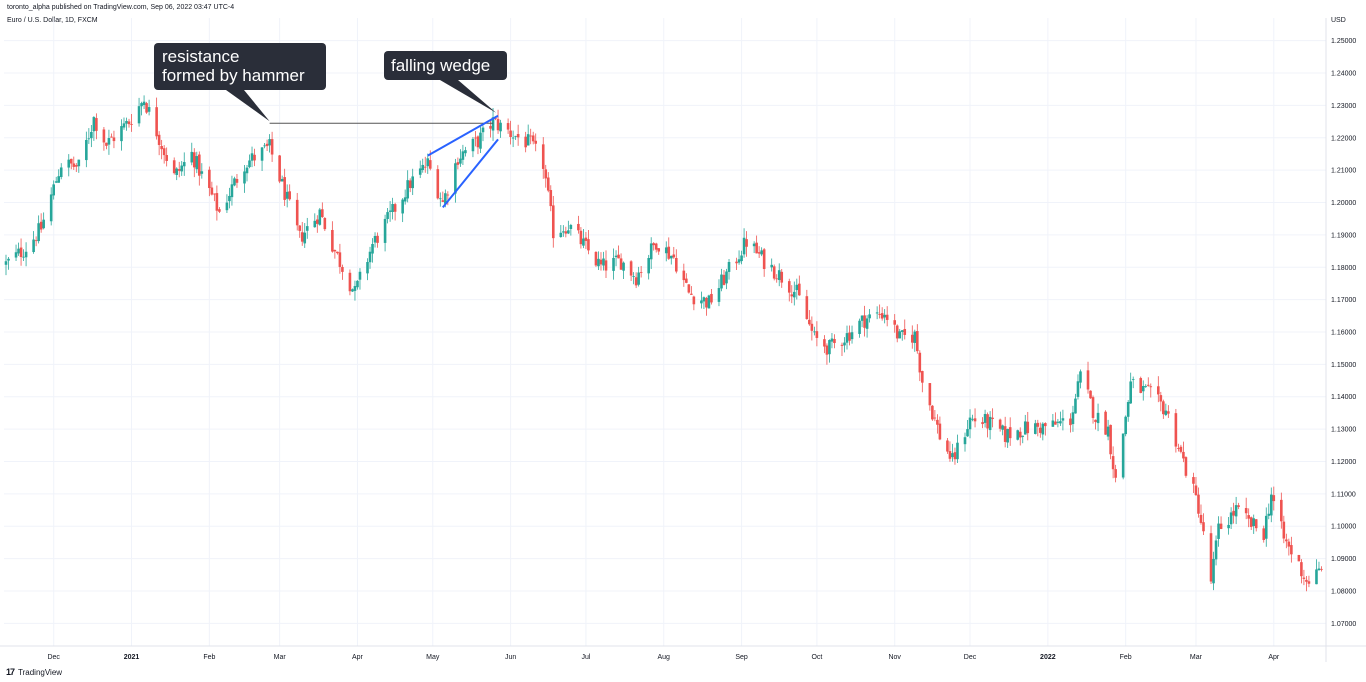 Image resolution: width=1366 pixels, height=682 pixels. Describe the element at coordinates (132, 657) in the screenshot. I see `x-tick-label: 2021` at that location.